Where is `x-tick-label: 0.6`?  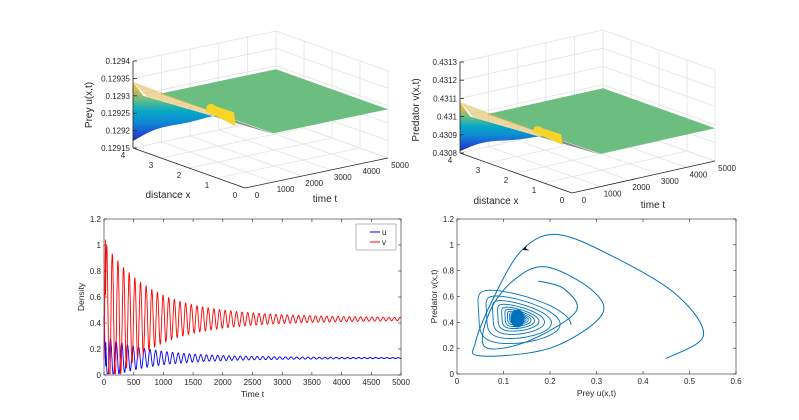 x-tick-label: 0.6 is located at coordinates (736, 381).